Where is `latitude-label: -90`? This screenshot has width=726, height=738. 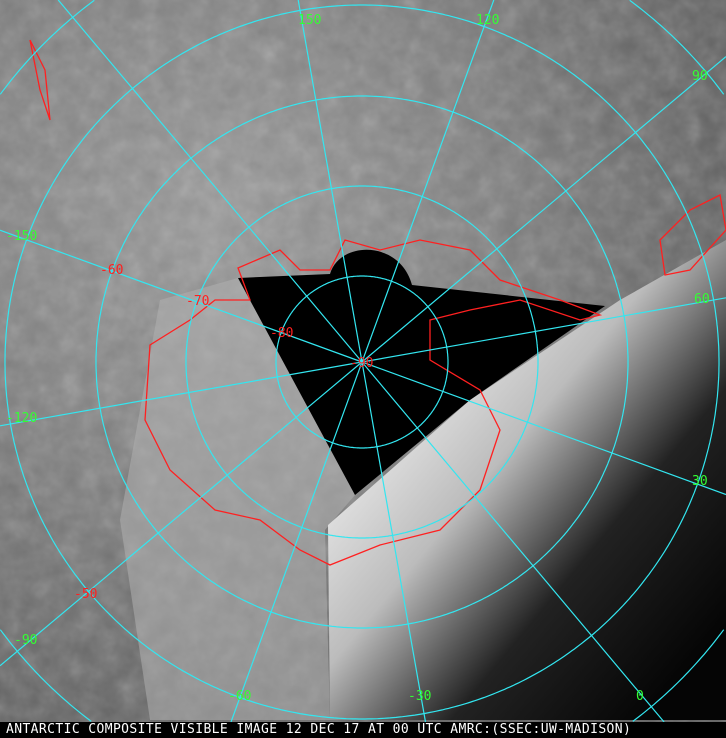 latitude-label: -90 is located at coordinates (361, 363).